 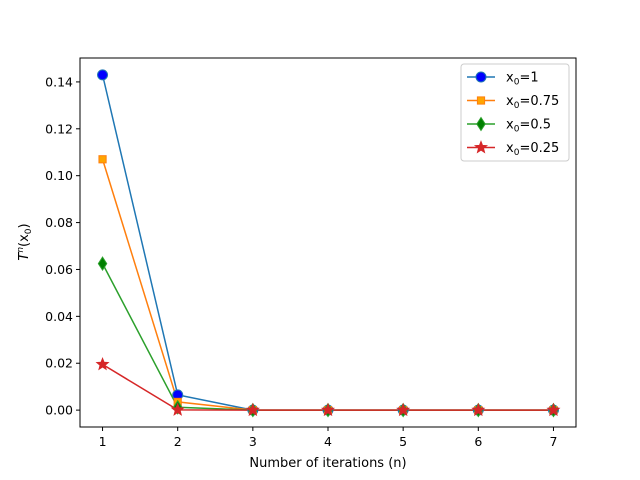 I want to click on x-axis-ticks: 1 2 3 4 5 6 7, so click(x=328, y=438).